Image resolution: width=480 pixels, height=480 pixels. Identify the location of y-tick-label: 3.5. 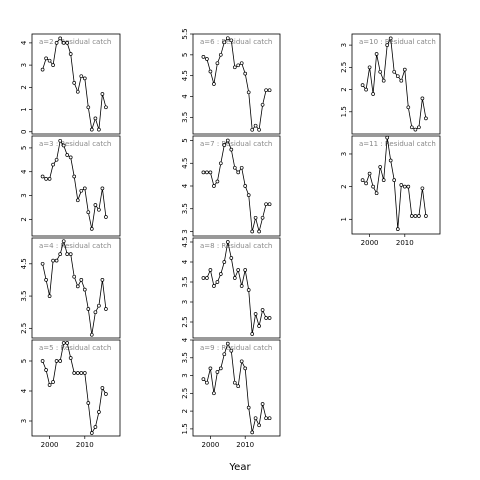
(185, 117).